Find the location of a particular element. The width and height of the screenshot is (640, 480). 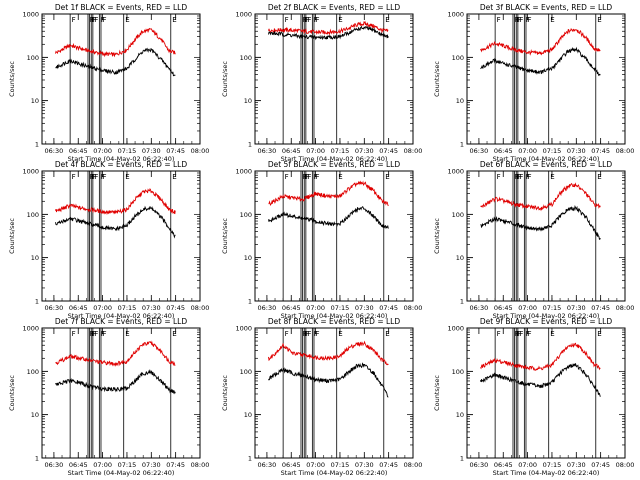

panel-title: Det 5f BLACK = Events, RED = LLD is located at coordinates (334, 164).